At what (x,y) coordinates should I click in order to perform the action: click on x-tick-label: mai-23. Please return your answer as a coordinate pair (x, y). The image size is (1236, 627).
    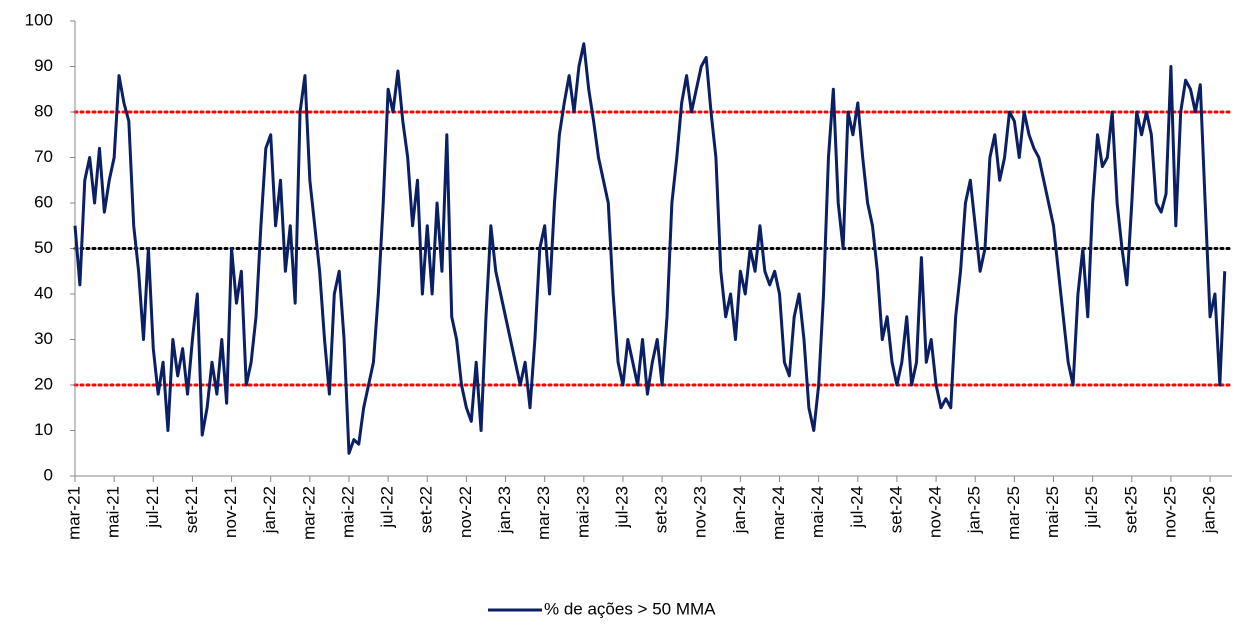
    Looking at the image, I should click on (582, 512).